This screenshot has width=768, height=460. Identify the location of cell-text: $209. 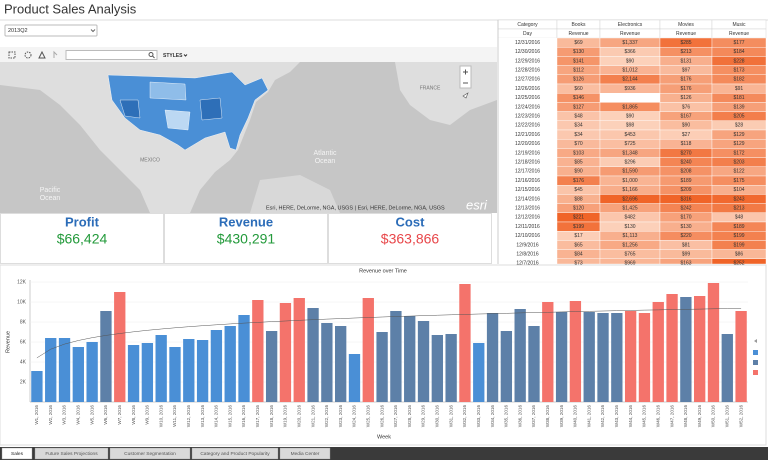
(685, 190).